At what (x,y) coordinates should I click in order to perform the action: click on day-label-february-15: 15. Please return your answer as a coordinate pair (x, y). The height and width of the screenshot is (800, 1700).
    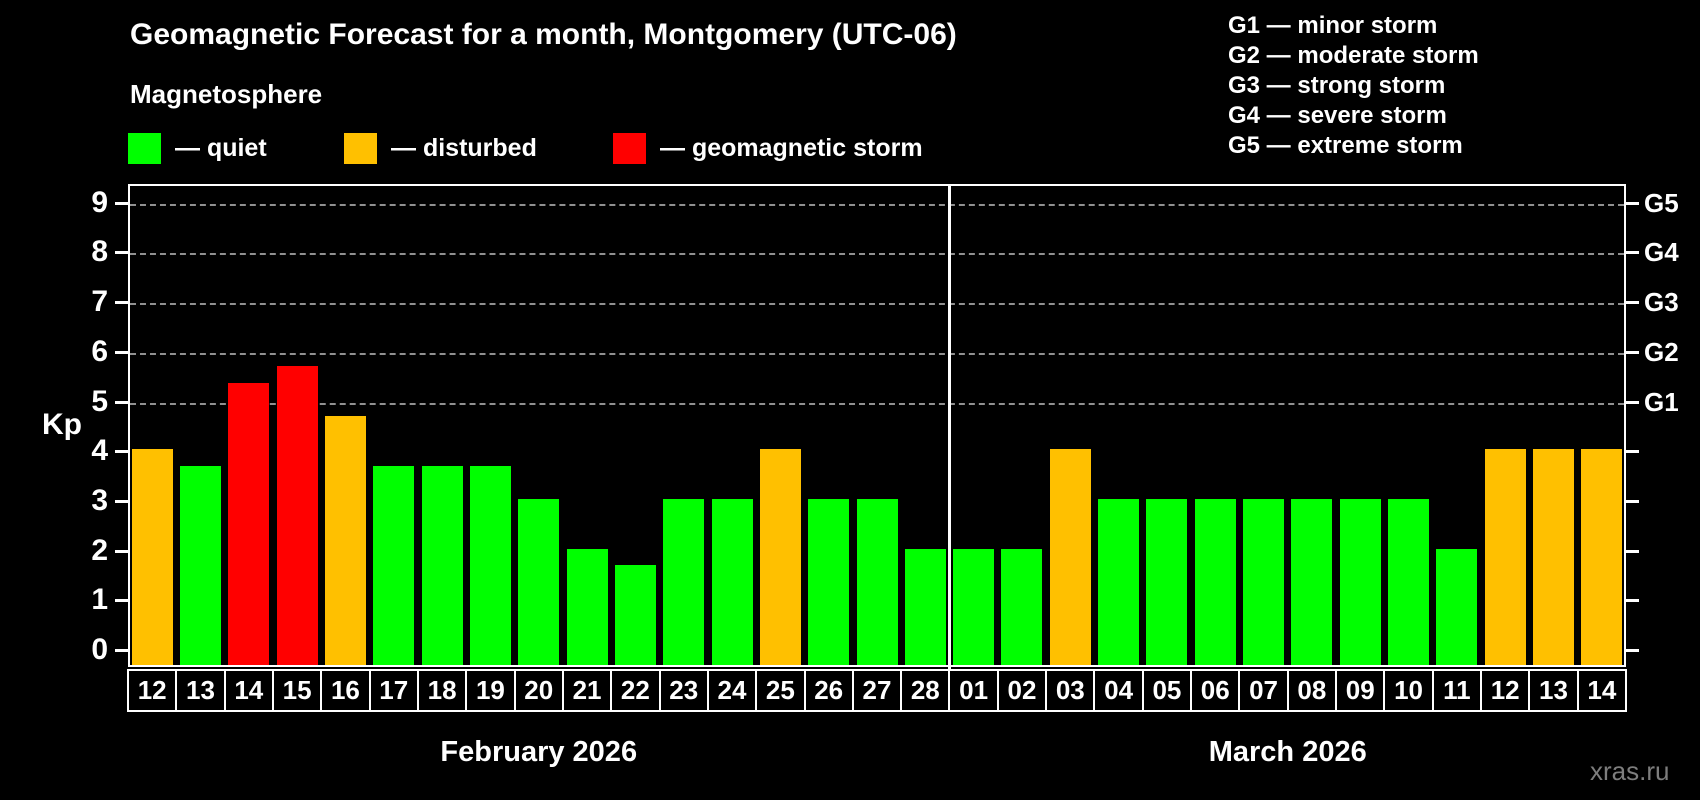
    Looking at the image, I should click on (297, 690).